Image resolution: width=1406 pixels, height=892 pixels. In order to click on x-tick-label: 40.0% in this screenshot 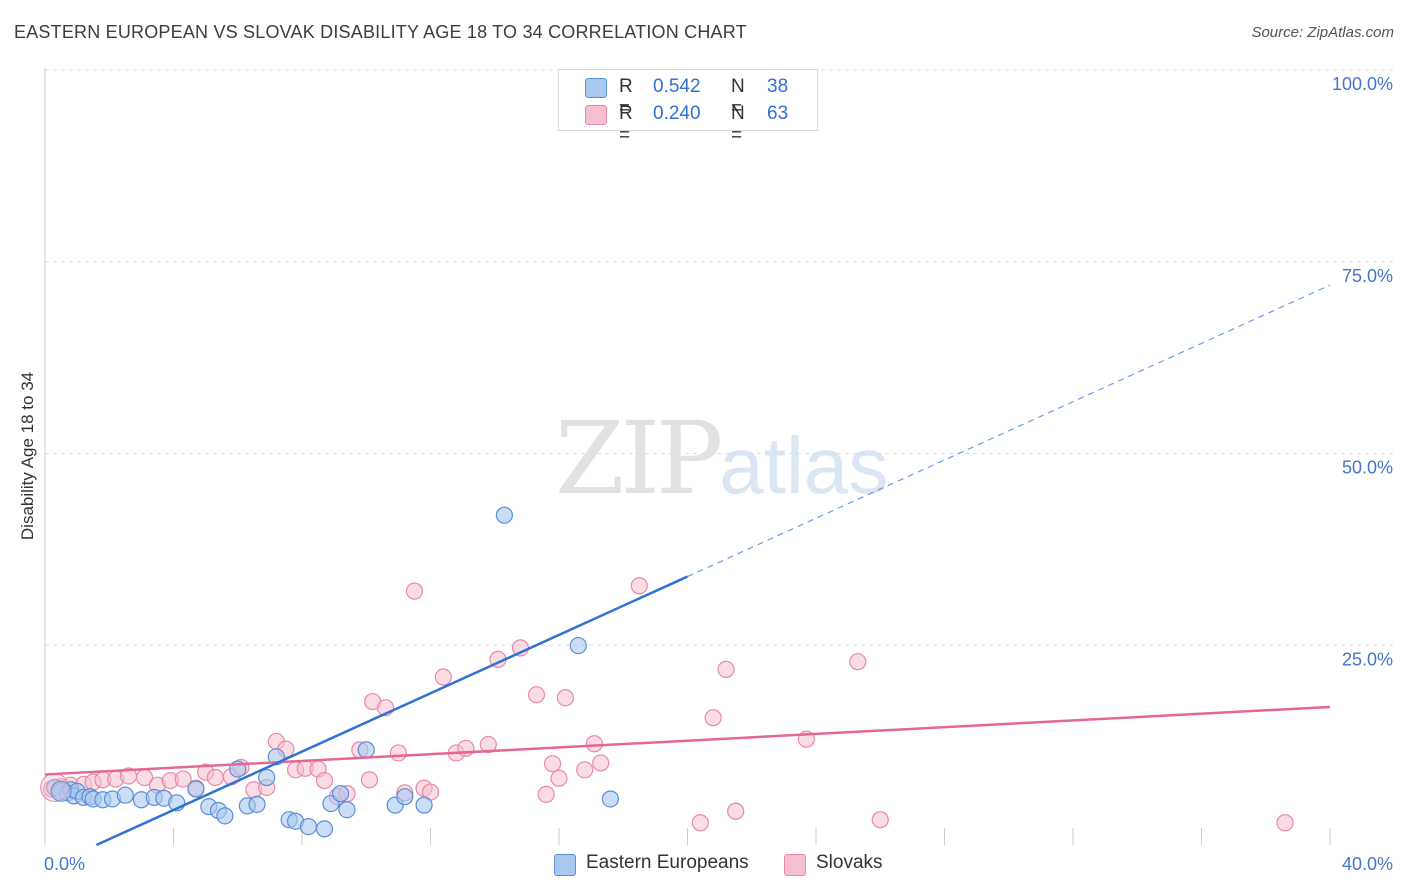, I will do `click(1367, 864)`.